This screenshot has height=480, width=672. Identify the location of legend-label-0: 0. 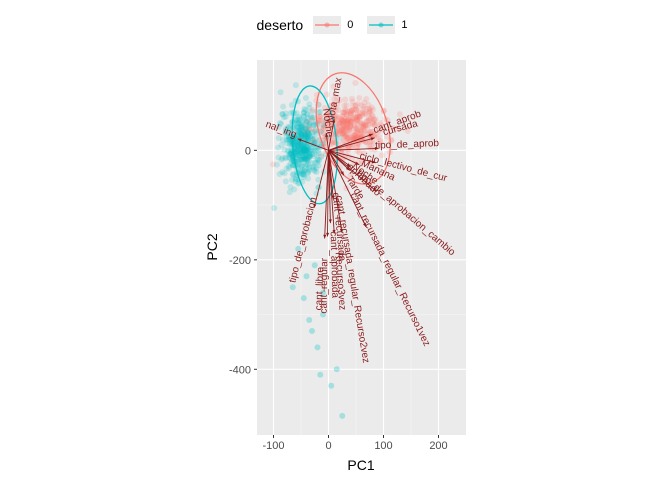
(350, 25).